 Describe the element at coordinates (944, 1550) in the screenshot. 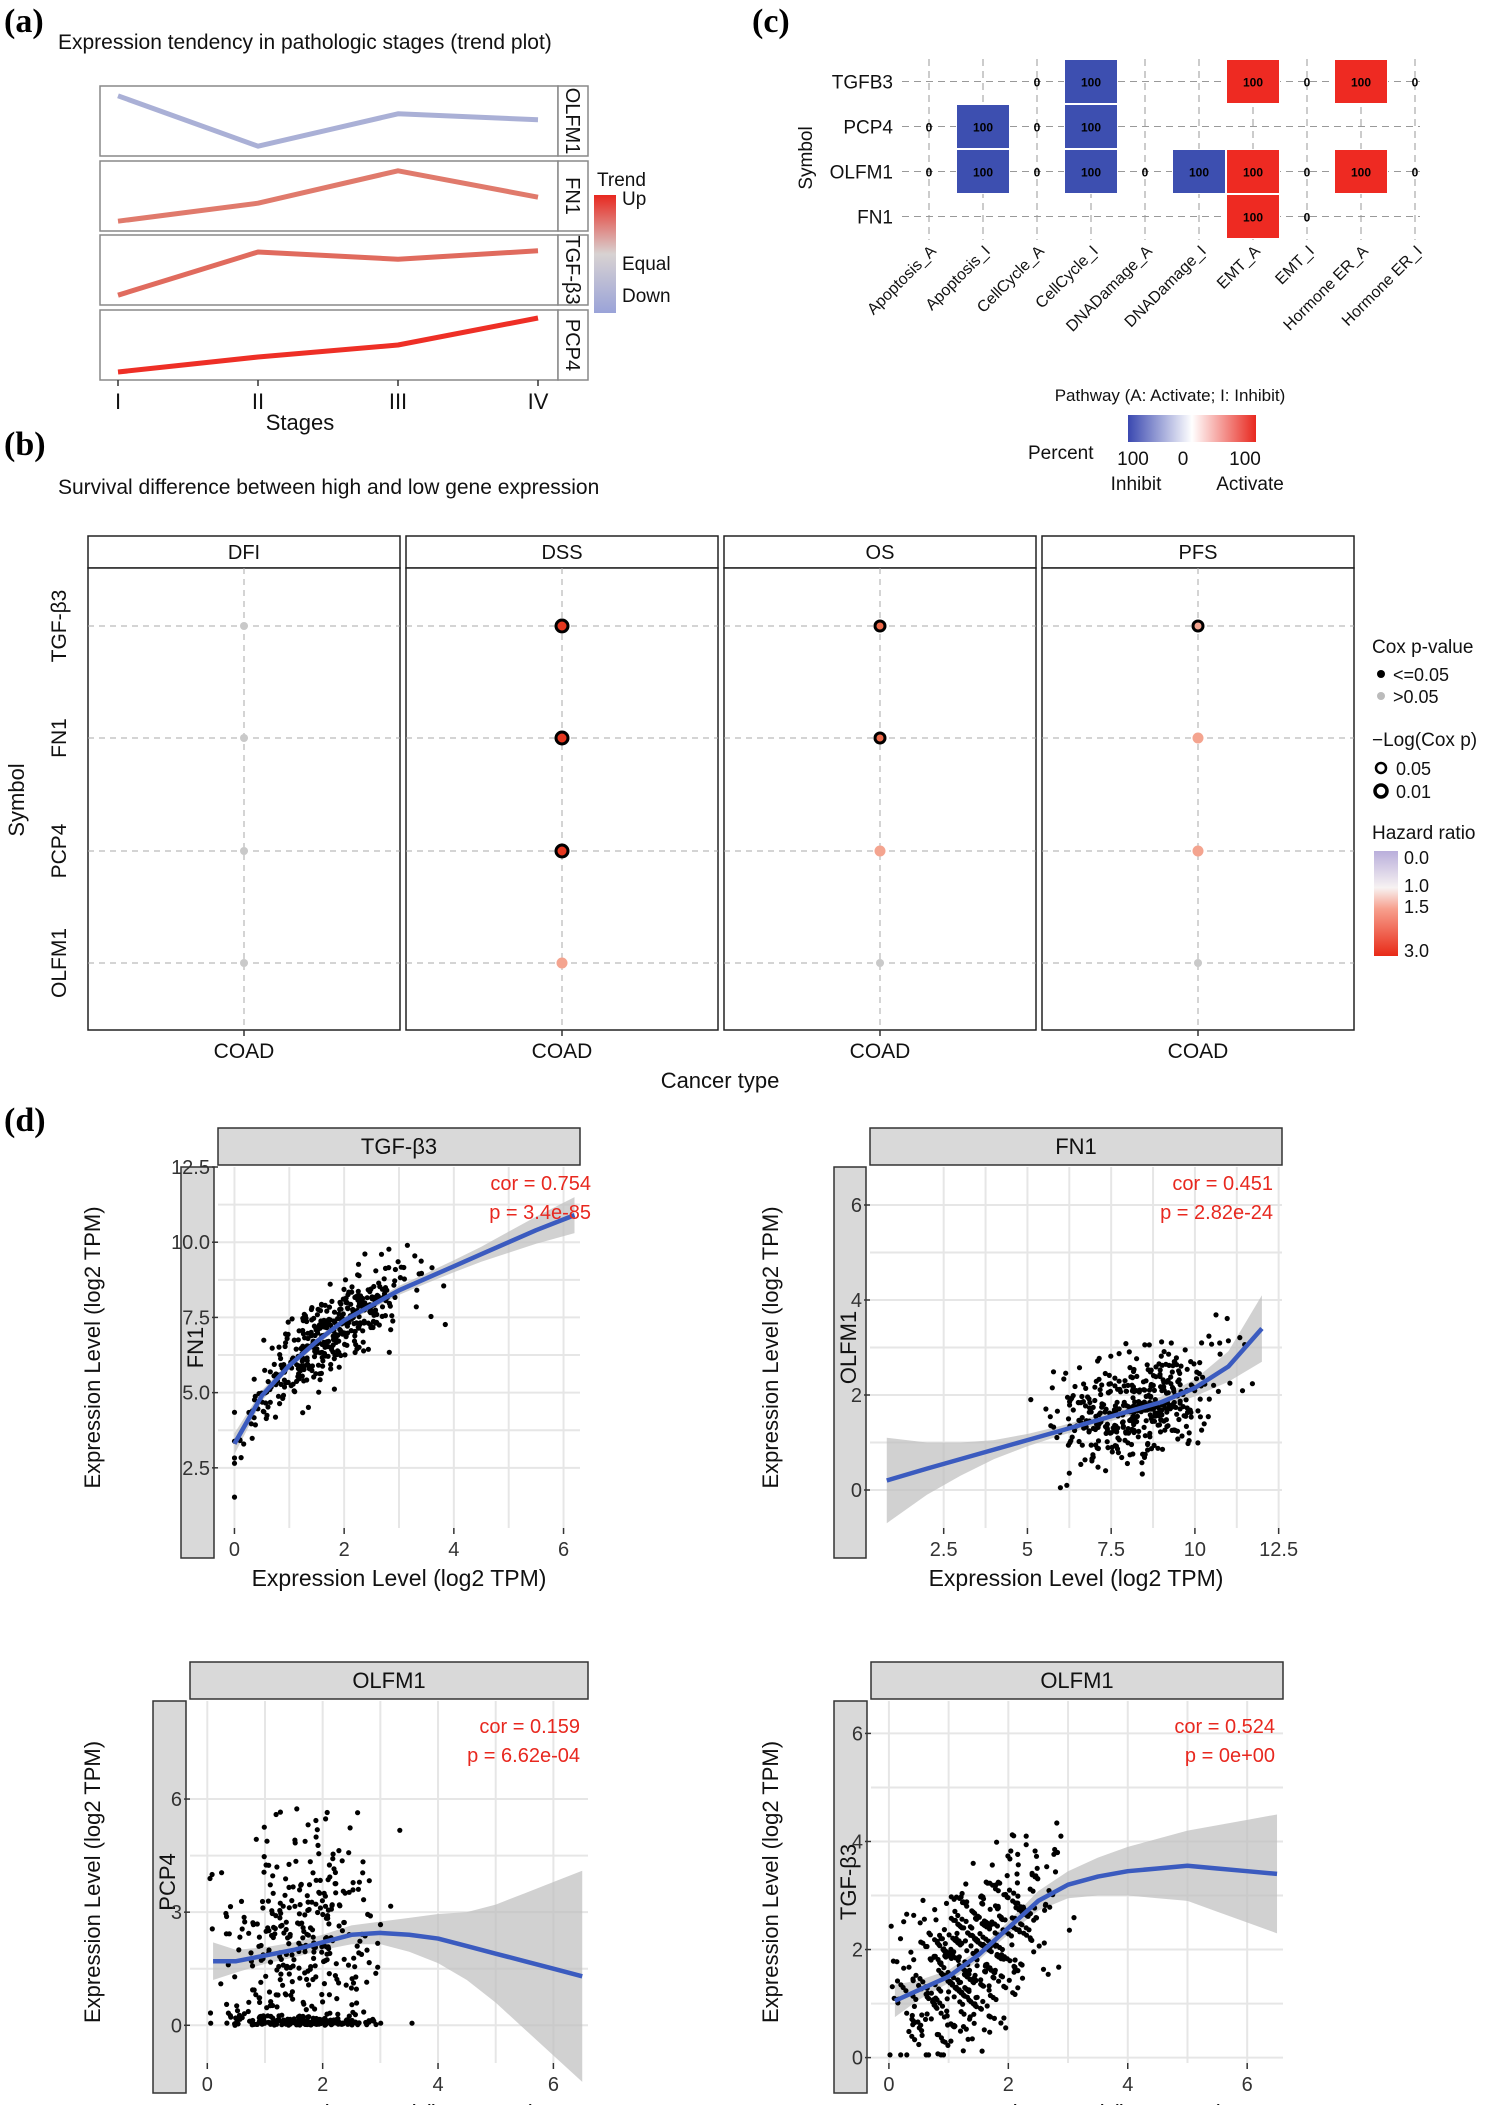

I see `scatter-x-tick-label: 2.5` at that location.